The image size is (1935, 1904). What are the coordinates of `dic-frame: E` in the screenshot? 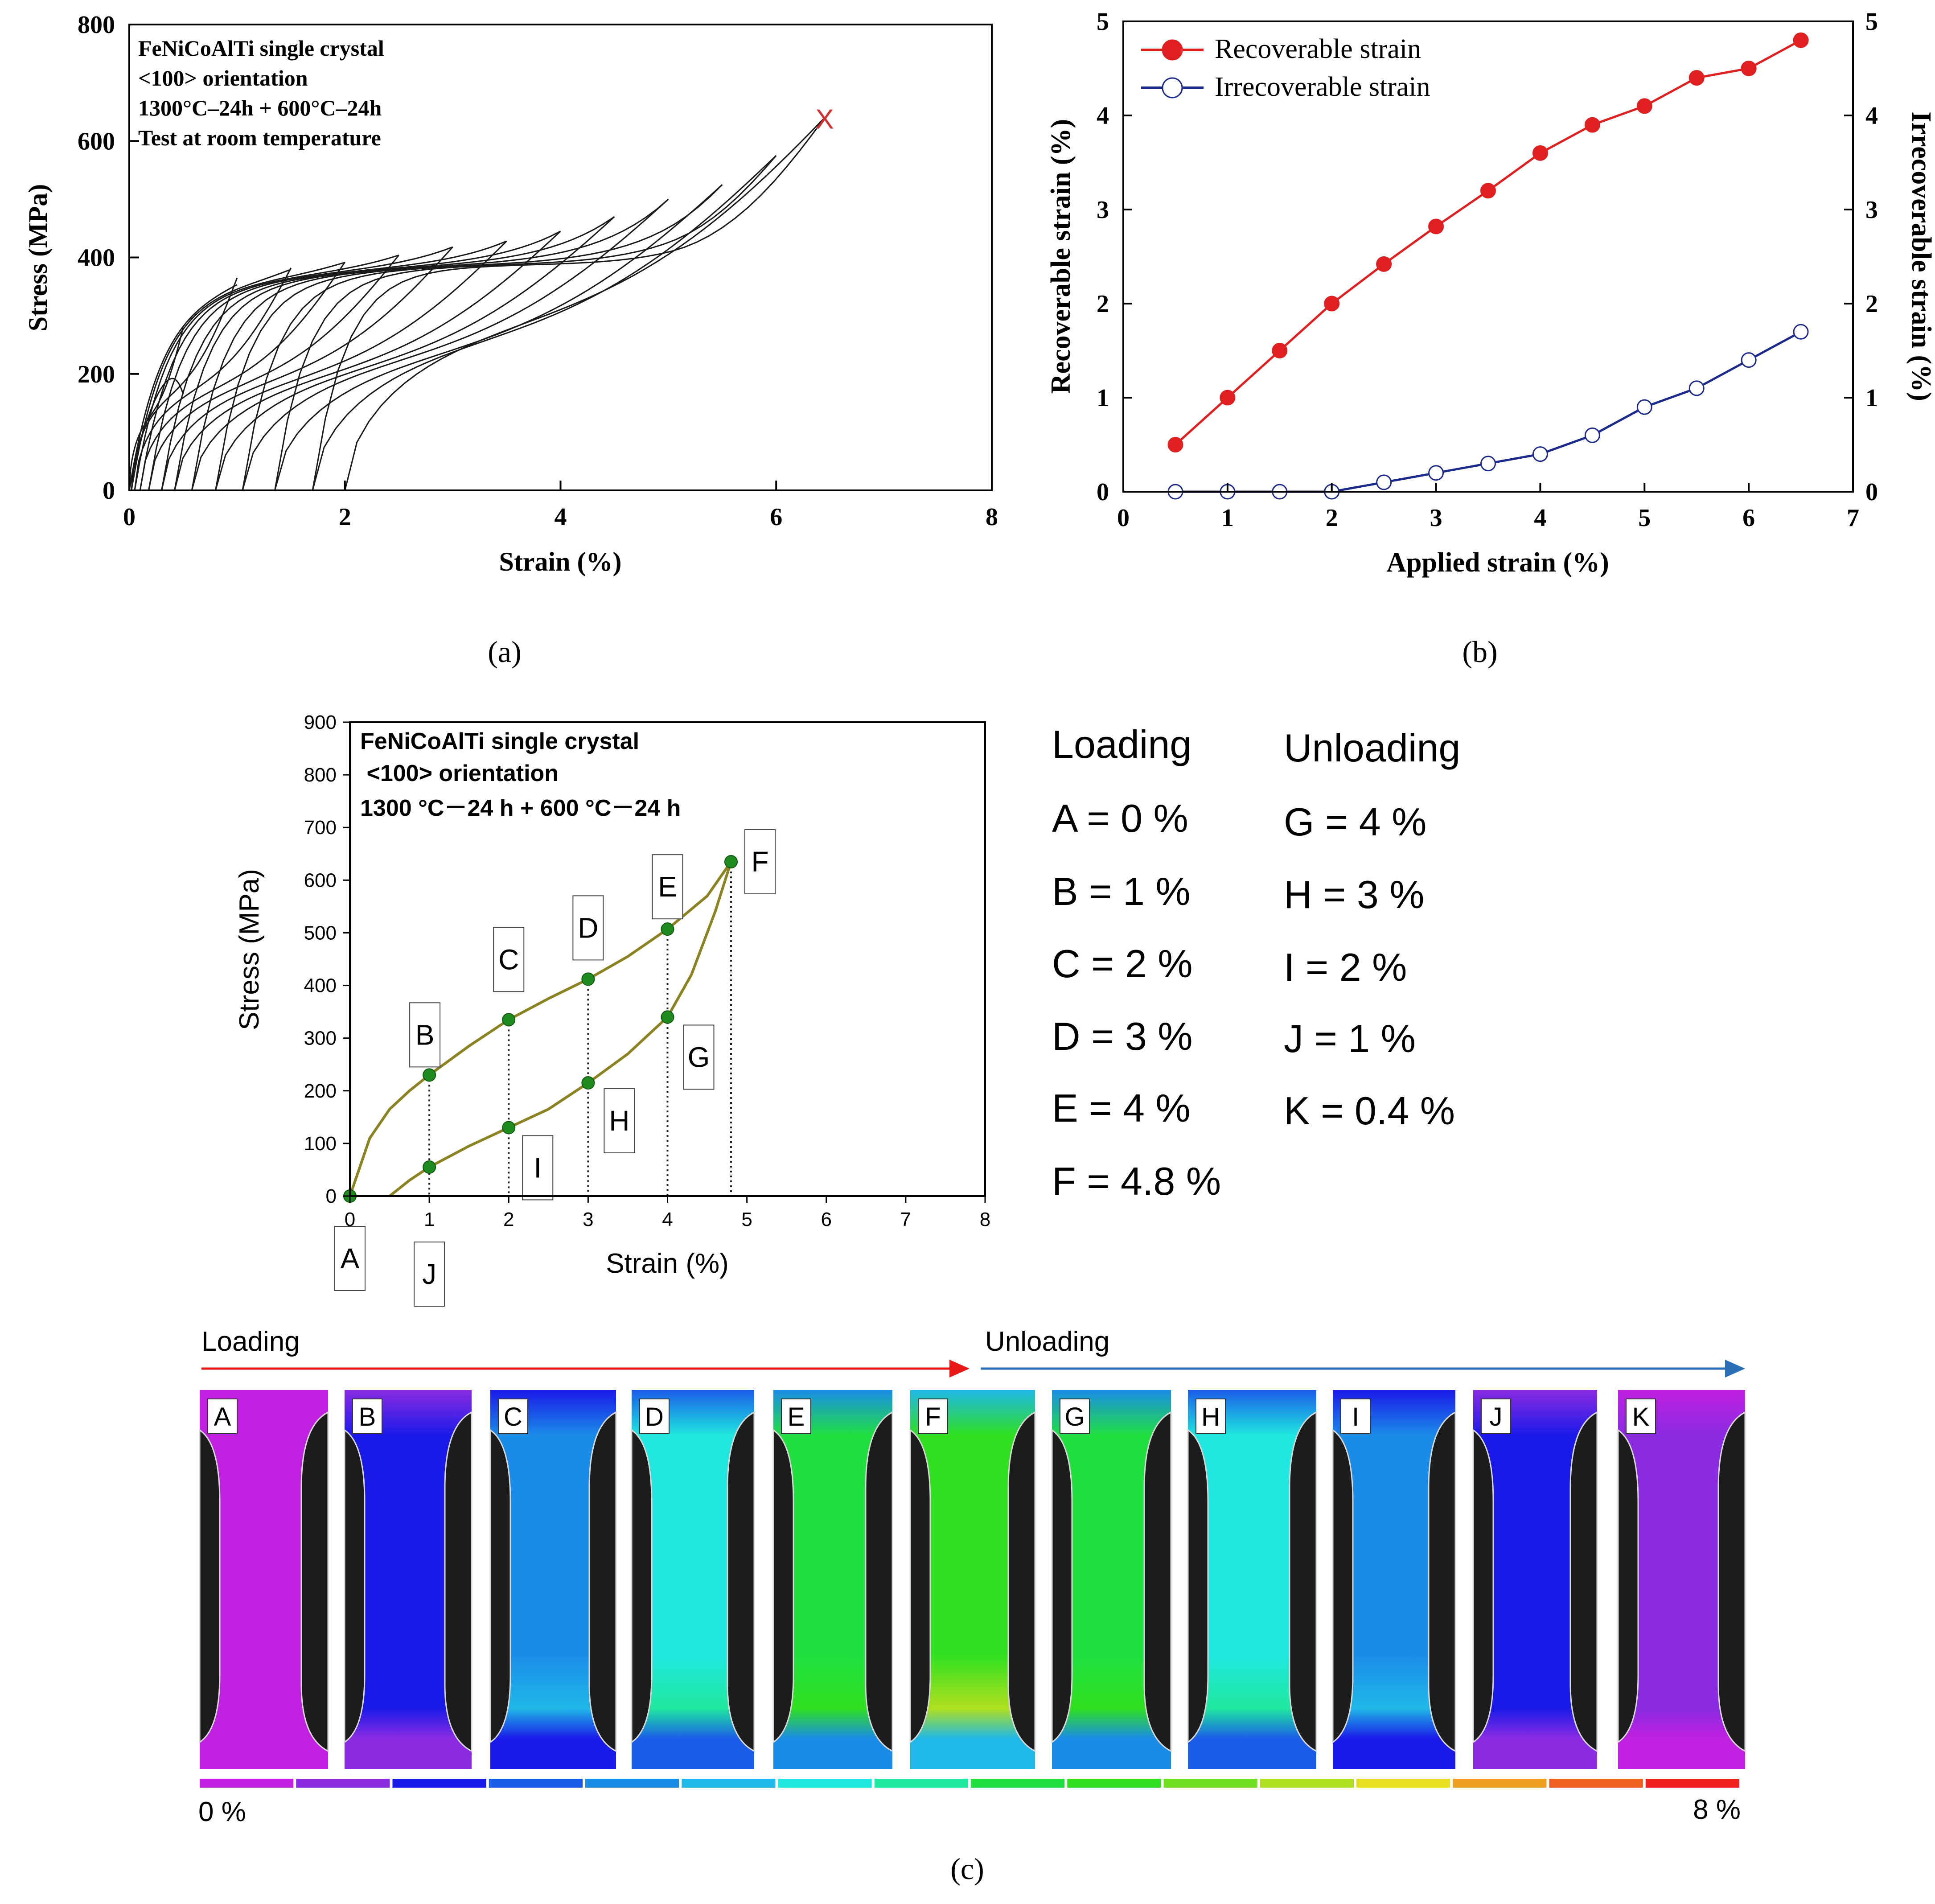 It's located at (832, 1579).